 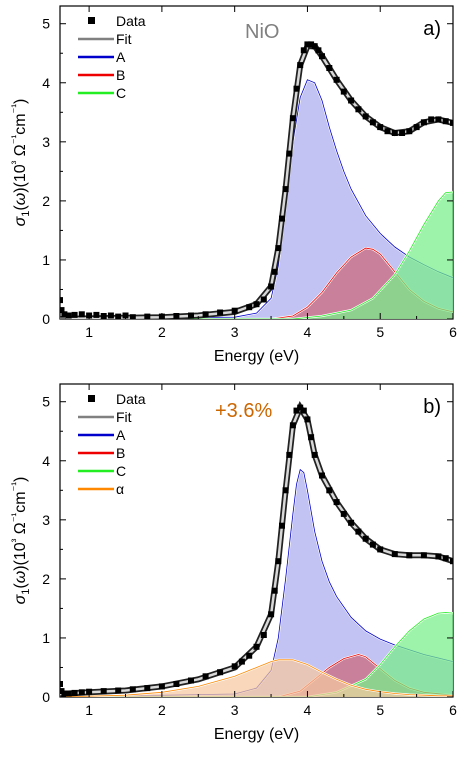 What do you see at coordinates (46, 461) in the screenshot?
I see `panel-b-y-tick-label: 4` at bounding box center [46, 461].